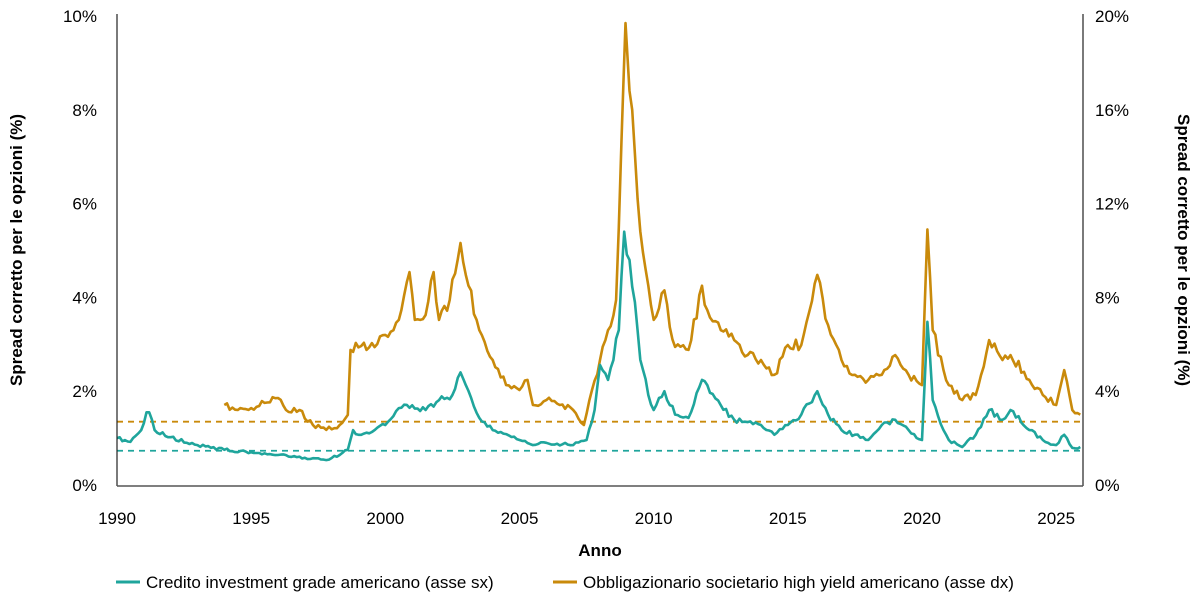 The width and height of the screenshot is (1200, 605). Describe the element at coordinates (16, 250) in the screenshot. I see `y-axis-title-left: Spread corretto per le opzioni (%)` at that location.